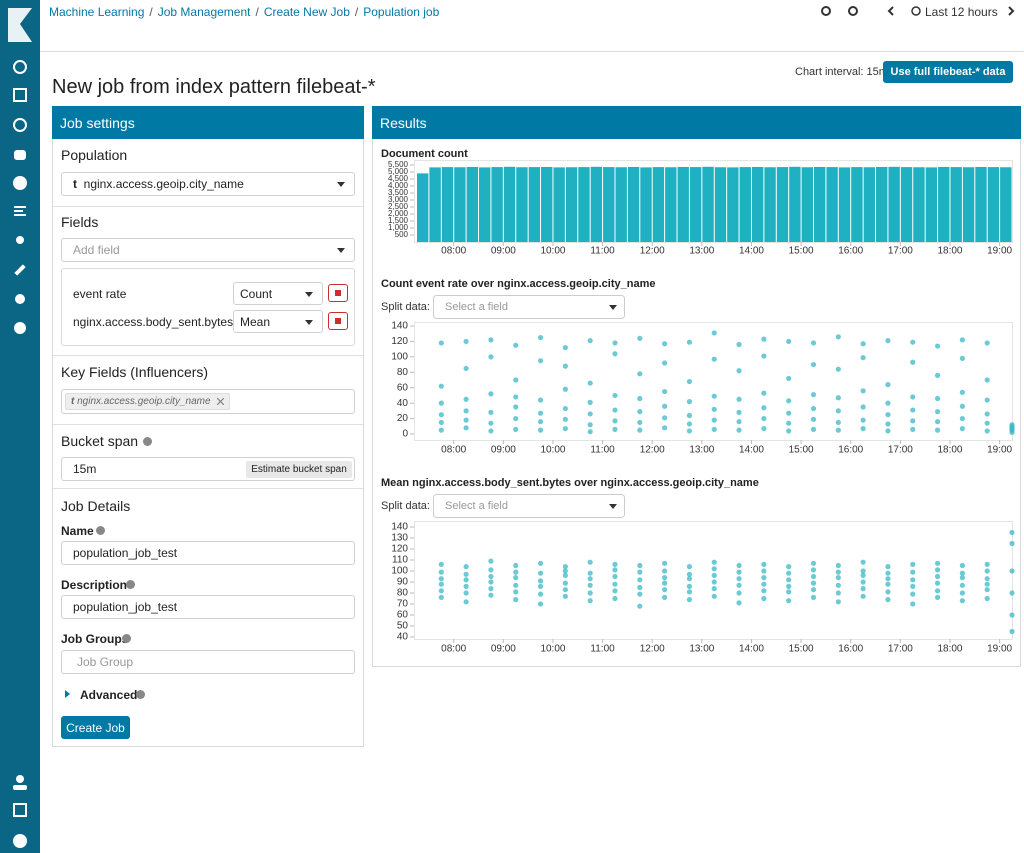 This screenshot has height=853, width=1024. I want to click on breadcrumb: Machine Learning, so click(97, 12).